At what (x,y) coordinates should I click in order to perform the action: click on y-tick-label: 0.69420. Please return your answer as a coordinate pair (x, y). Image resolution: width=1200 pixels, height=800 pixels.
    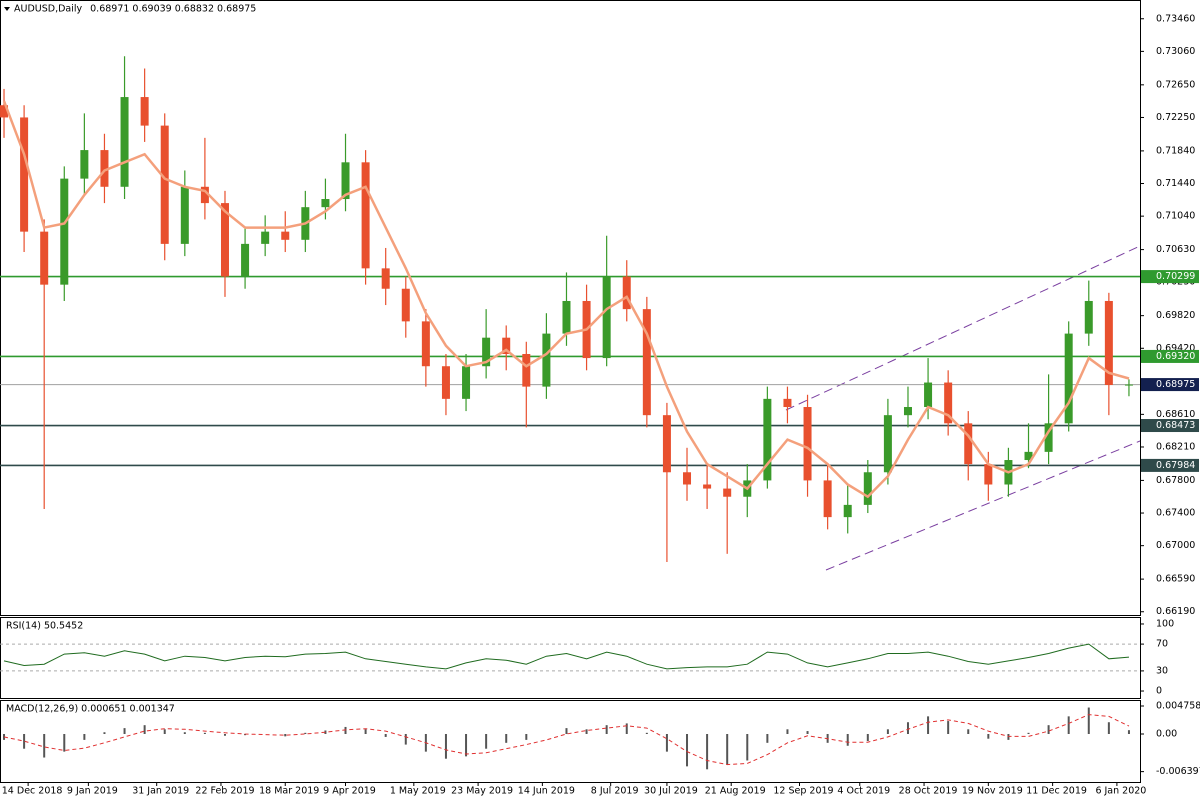
    Looking at the image, I should click on (1175, 348).